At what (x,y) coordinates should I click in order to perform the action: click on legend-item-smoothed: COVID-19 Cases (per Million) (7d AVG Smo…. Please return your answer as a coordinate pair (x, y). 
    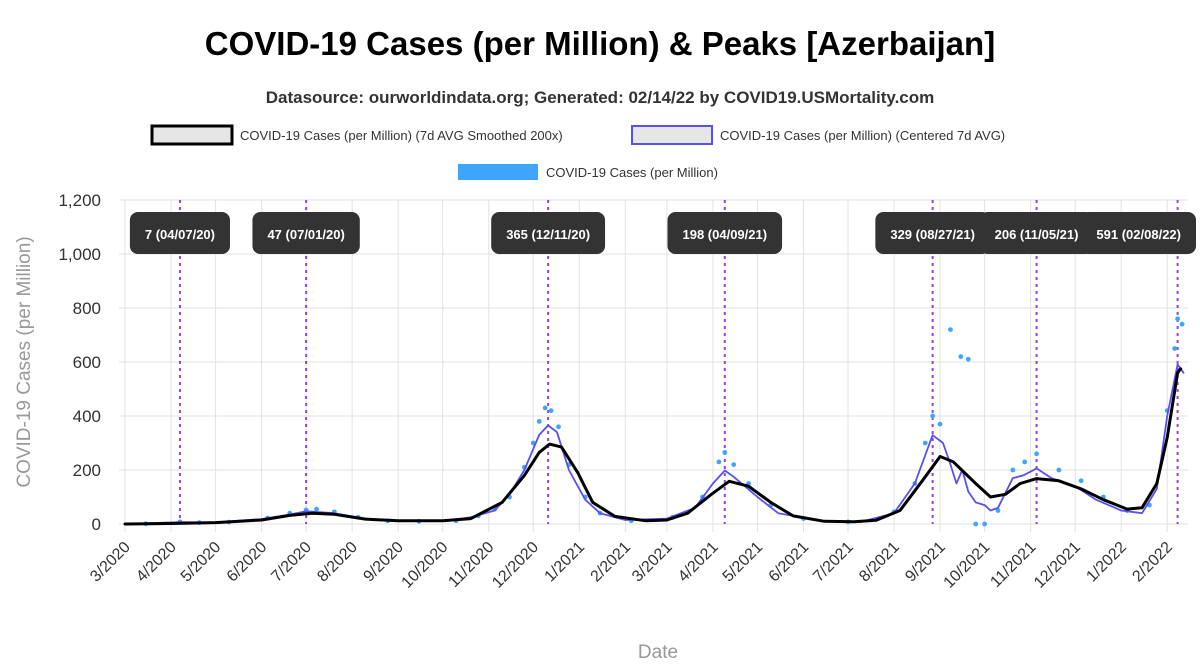
    Looking at the image, I should click on (356, 135).